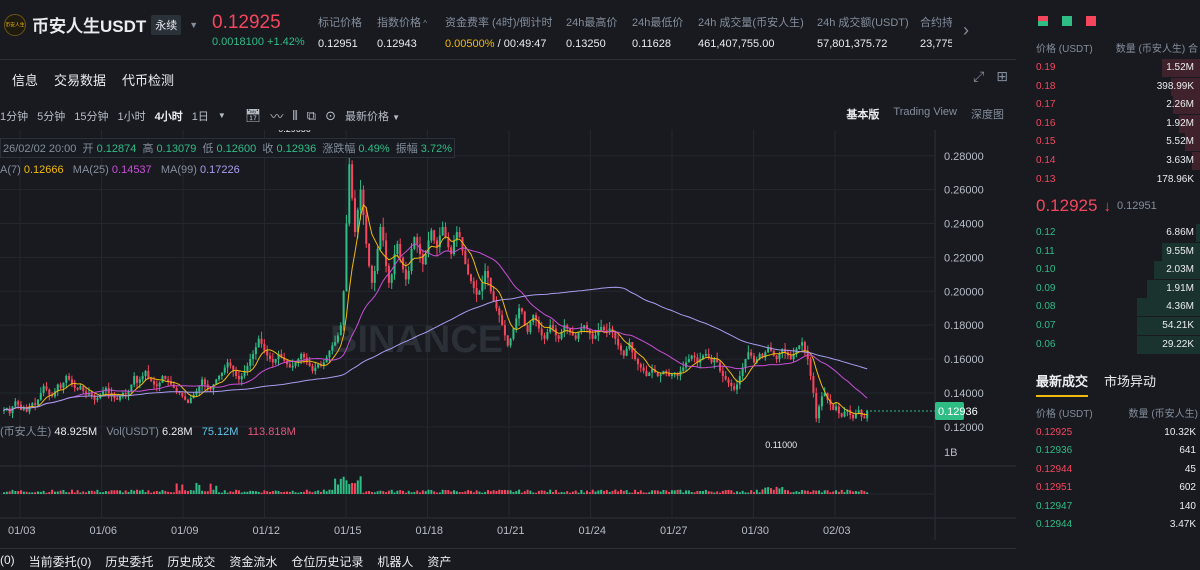  I want to click on tab-open-orders: 当前委托(0), so click(60, 561).